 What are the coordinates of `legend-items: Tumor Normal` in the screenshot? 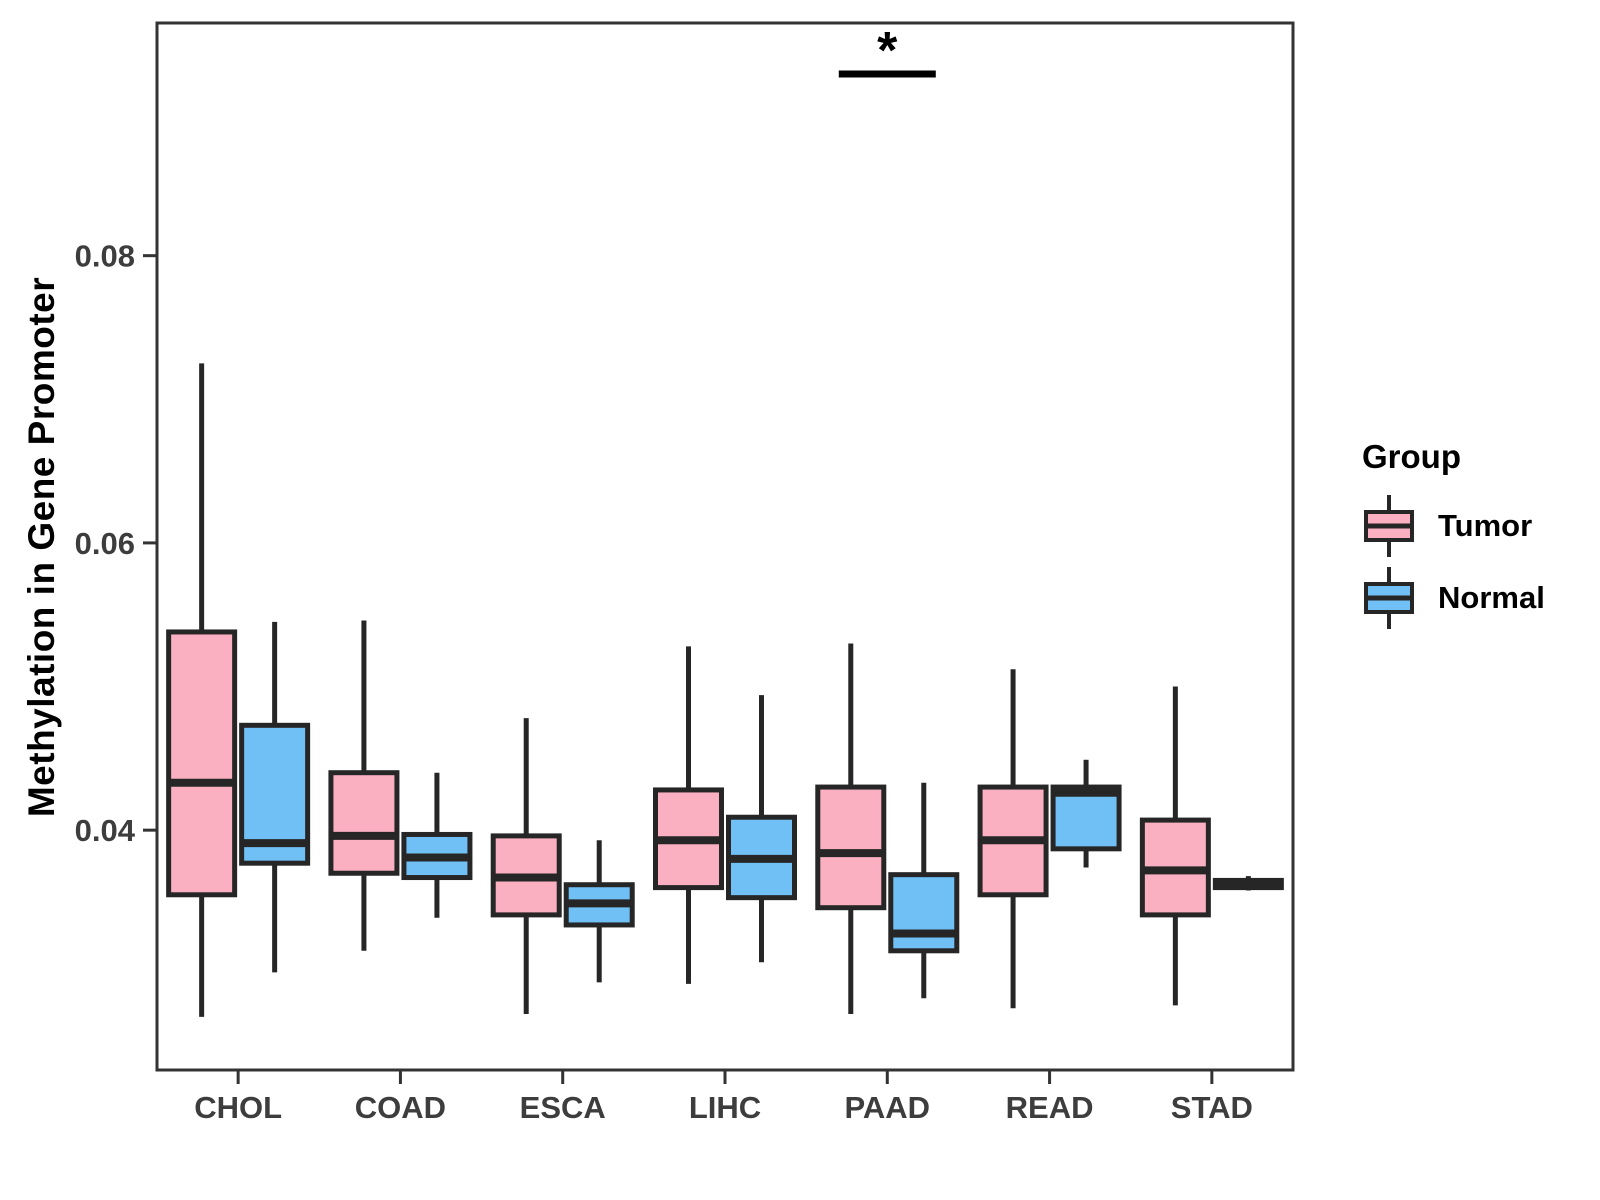 It's located at (1475, 562).